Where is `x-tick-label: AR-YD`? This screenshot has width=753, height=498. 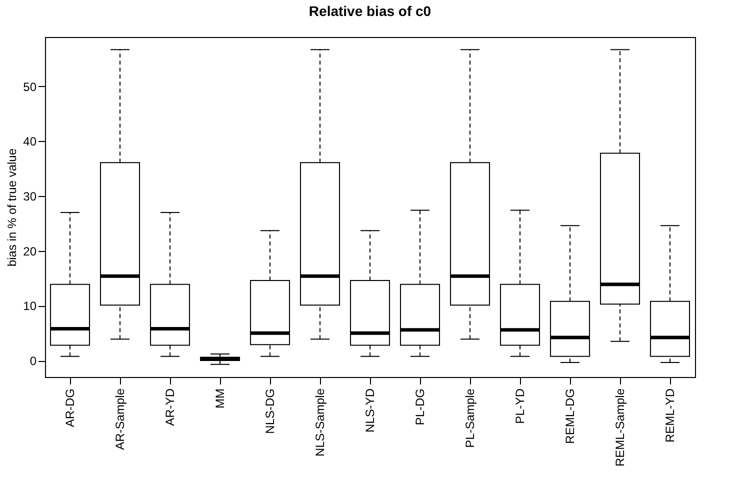
x-tick-label: AR-YD is located at coordinates (170, 407).